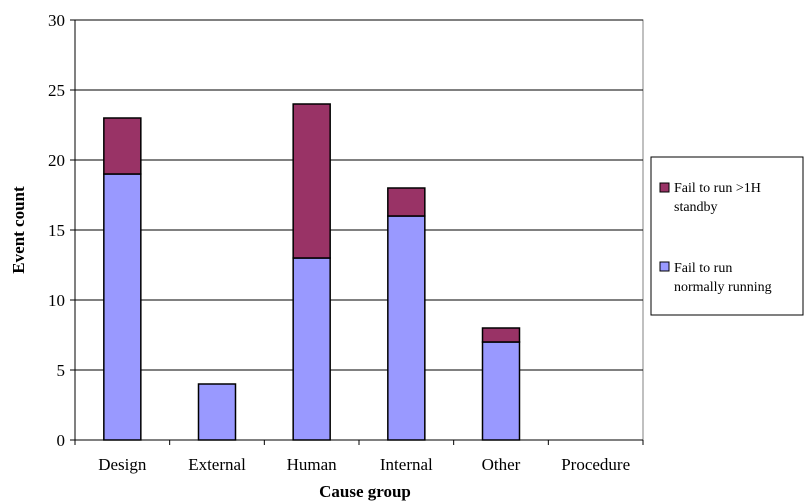 This screenshot has height=504, width=805. What do you see at coordinates (56, 160) in the screenshot?
I see `y-tick-label: 20` at bounding box center [56, 160].